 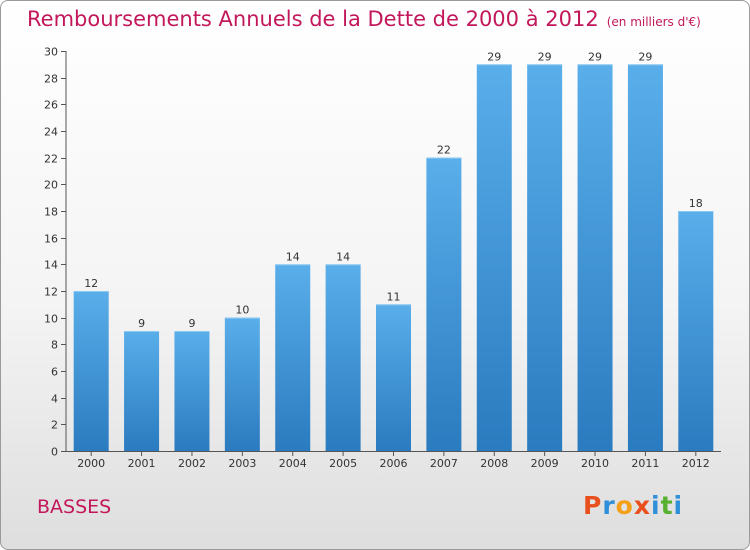 I want to click on y-tick-label: 0, so click(x=54, y=452).